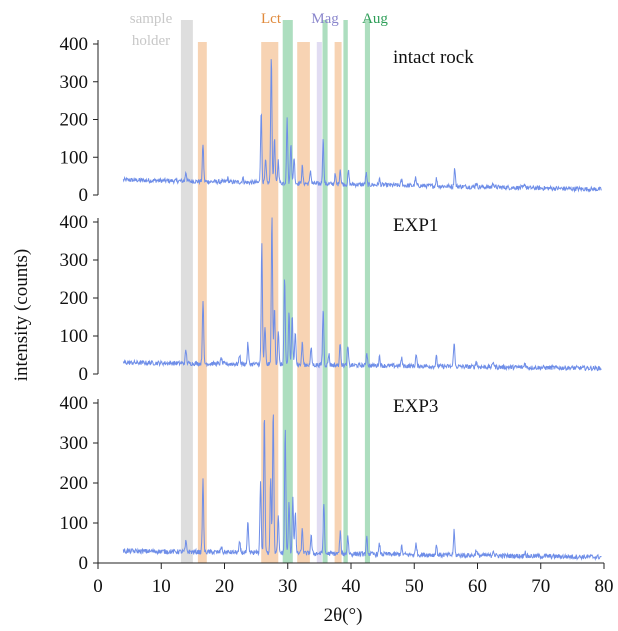 This screenshot has width=618, height=631. I want to click on y-tick-label-0-0: 0, so click(84, 195).